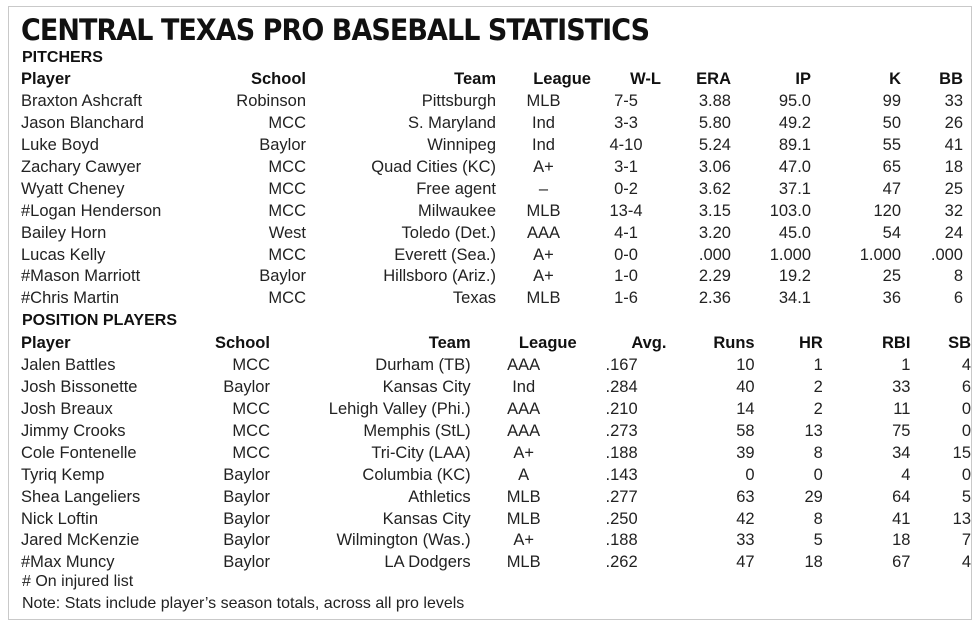 The width and height of the screenshot is (980, 634). What do you see at coordinates (880, 254) in the screenshot?
I see `cell-stat4: 1.000` at bounding box center [880, 254].